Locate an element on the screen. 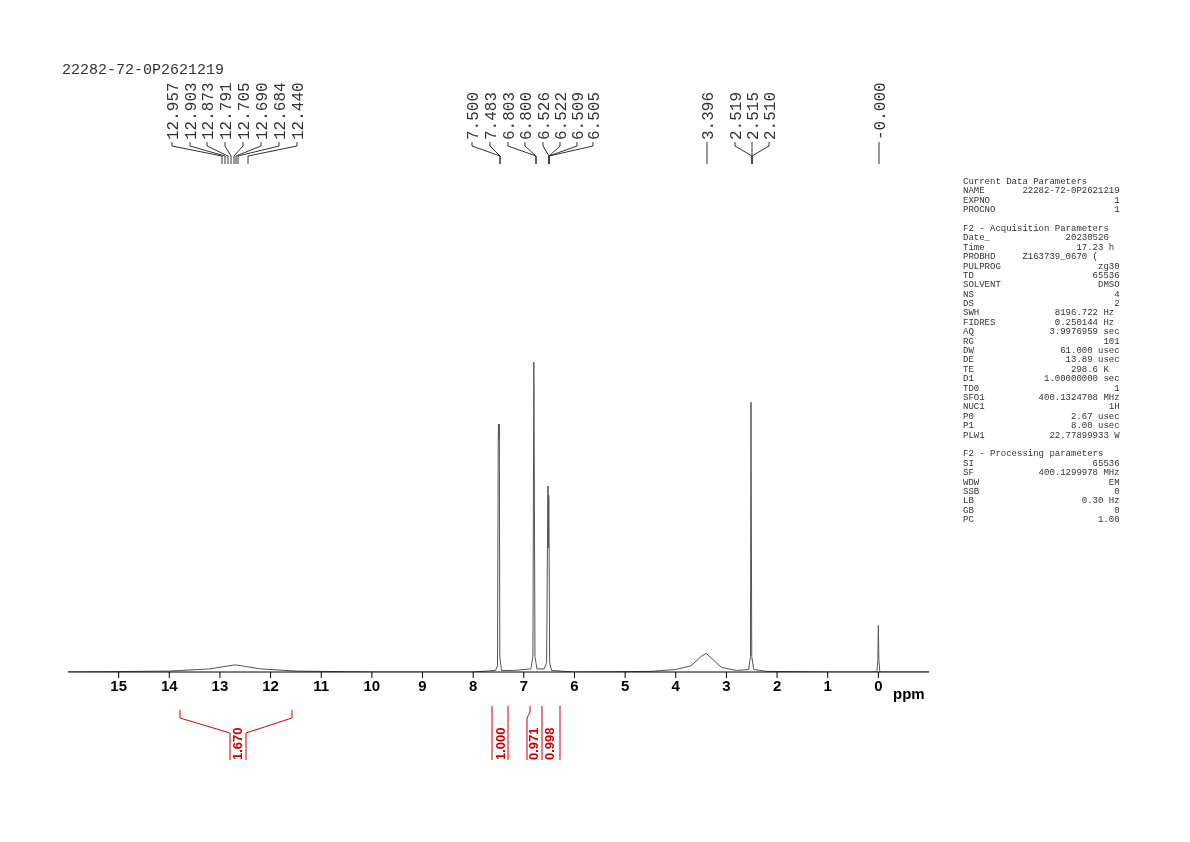  text: NUC1 1H is located at coordinates (1041, 407).